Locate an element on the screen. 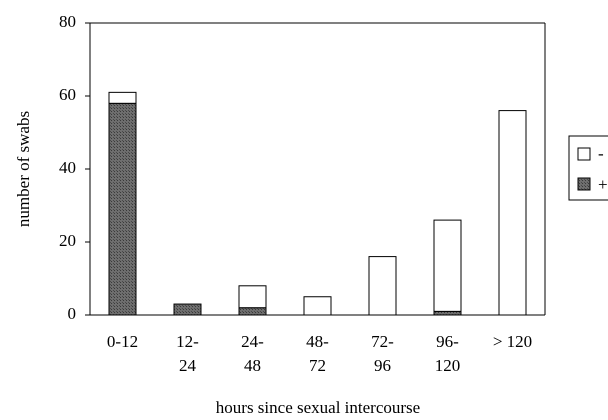 The width and height of the screenshot is (608, 420). x-category-label: 72 is located at coordinates (317, 365).